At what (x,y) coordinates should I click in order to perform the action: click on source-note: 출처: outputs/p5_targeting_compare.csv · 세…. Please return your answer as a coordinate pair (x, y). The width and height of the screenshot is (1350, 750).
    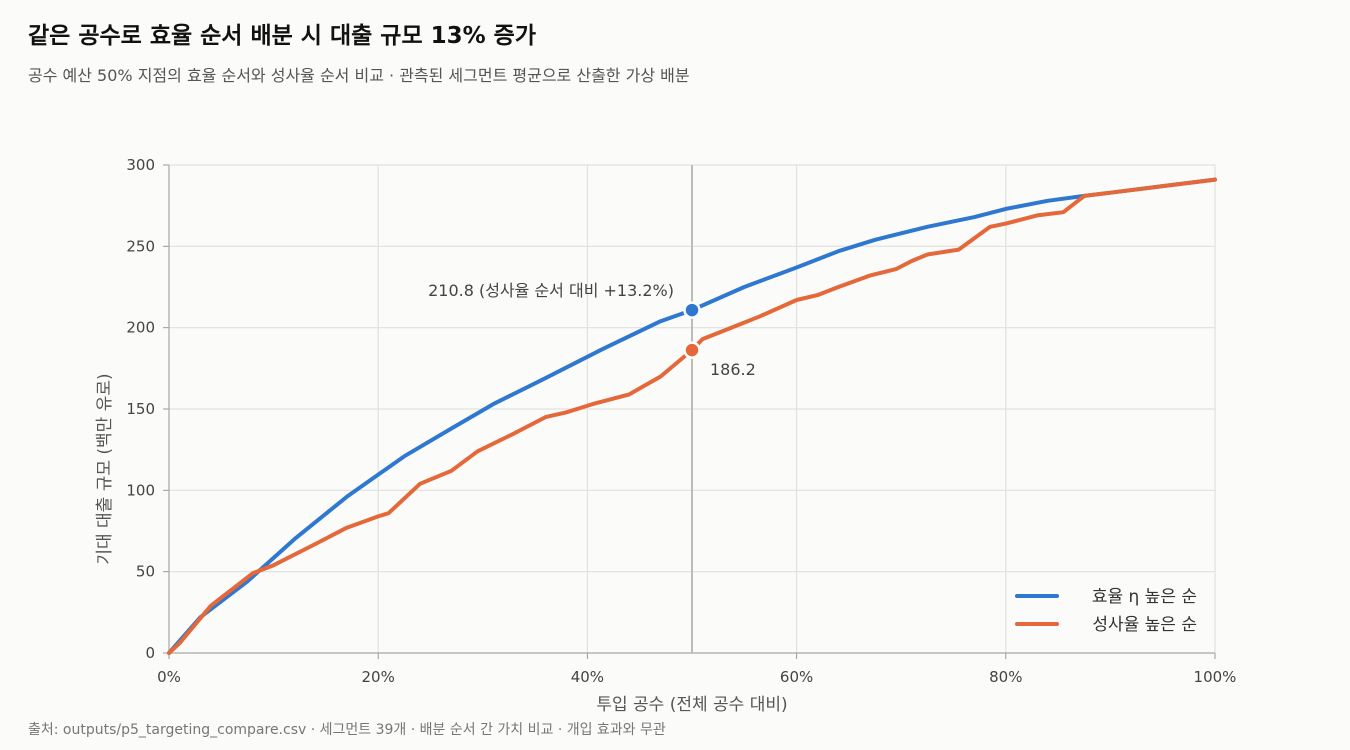
    Looking at the image, I should click on (347, 730).